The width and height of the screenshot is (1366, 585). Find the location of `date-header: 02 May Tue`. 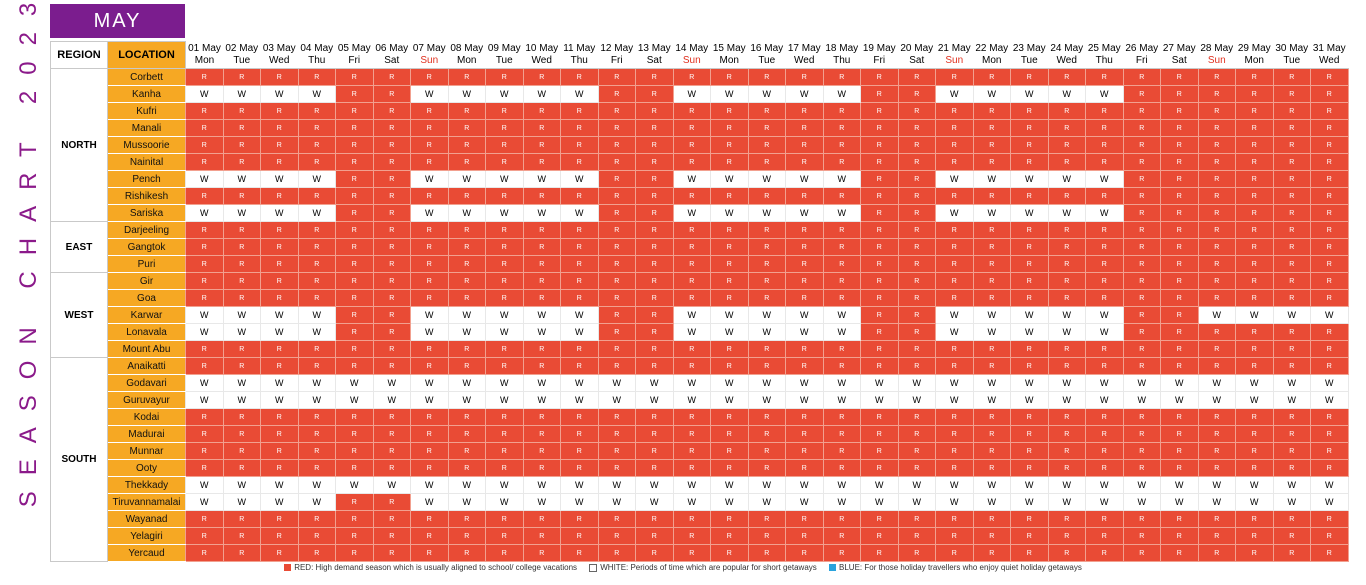

date-header: 02 May Tue is located at coordinates (242, 55).